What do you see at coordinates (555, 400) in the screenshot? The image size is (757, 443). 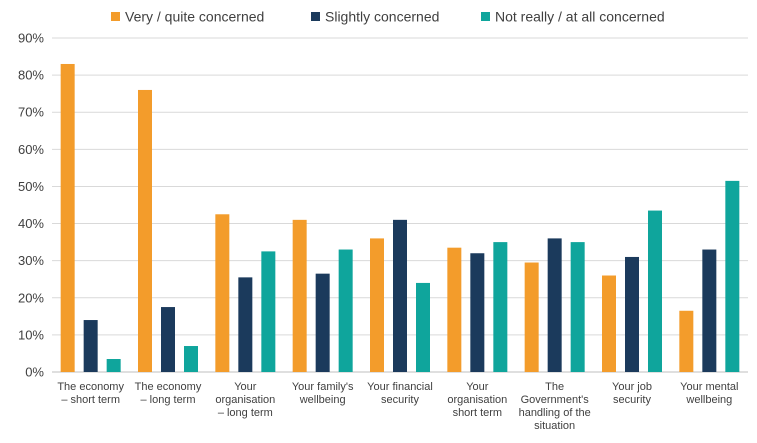 I see `x-tick-label-line: Government's` at bounding box center [555, 400].